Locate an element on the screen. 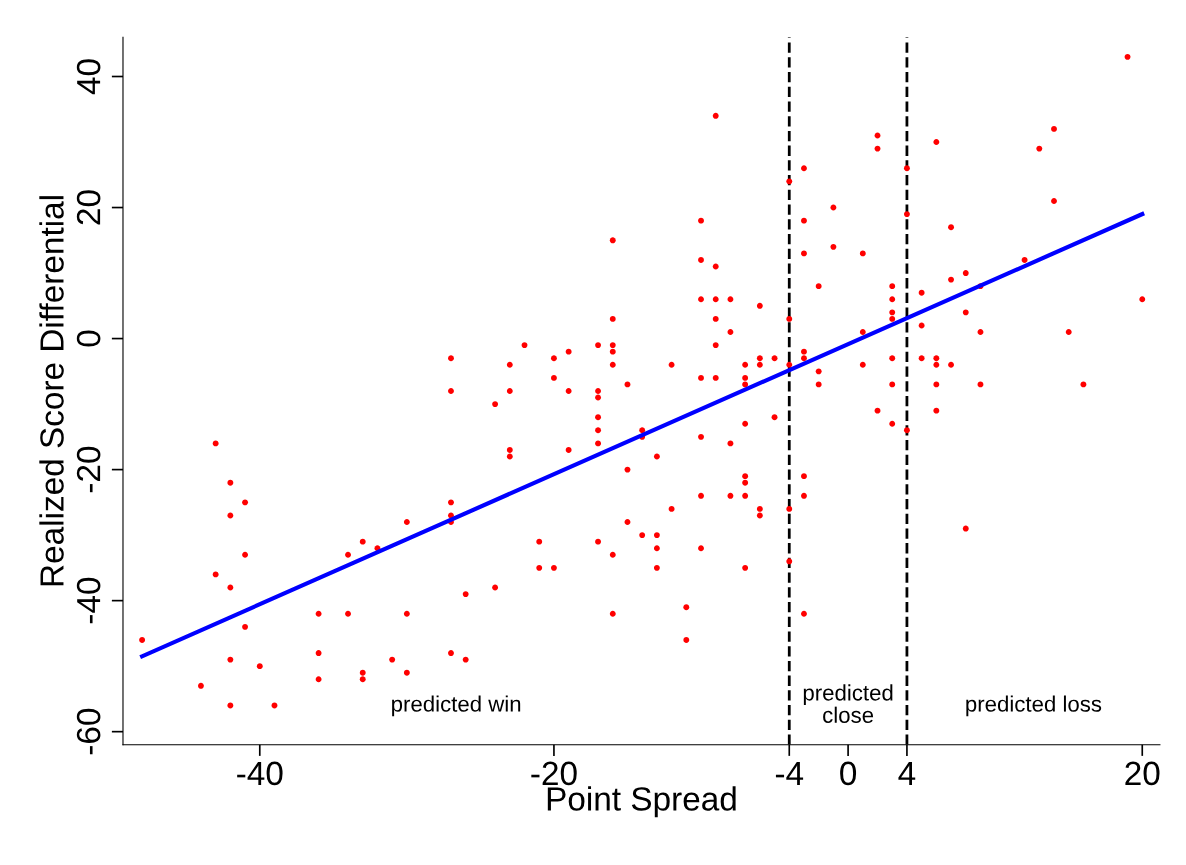 Image resolution: width=1186 pixels, height=865 pixels. y-tick-label: 40 is located at coordinates (88, 77).